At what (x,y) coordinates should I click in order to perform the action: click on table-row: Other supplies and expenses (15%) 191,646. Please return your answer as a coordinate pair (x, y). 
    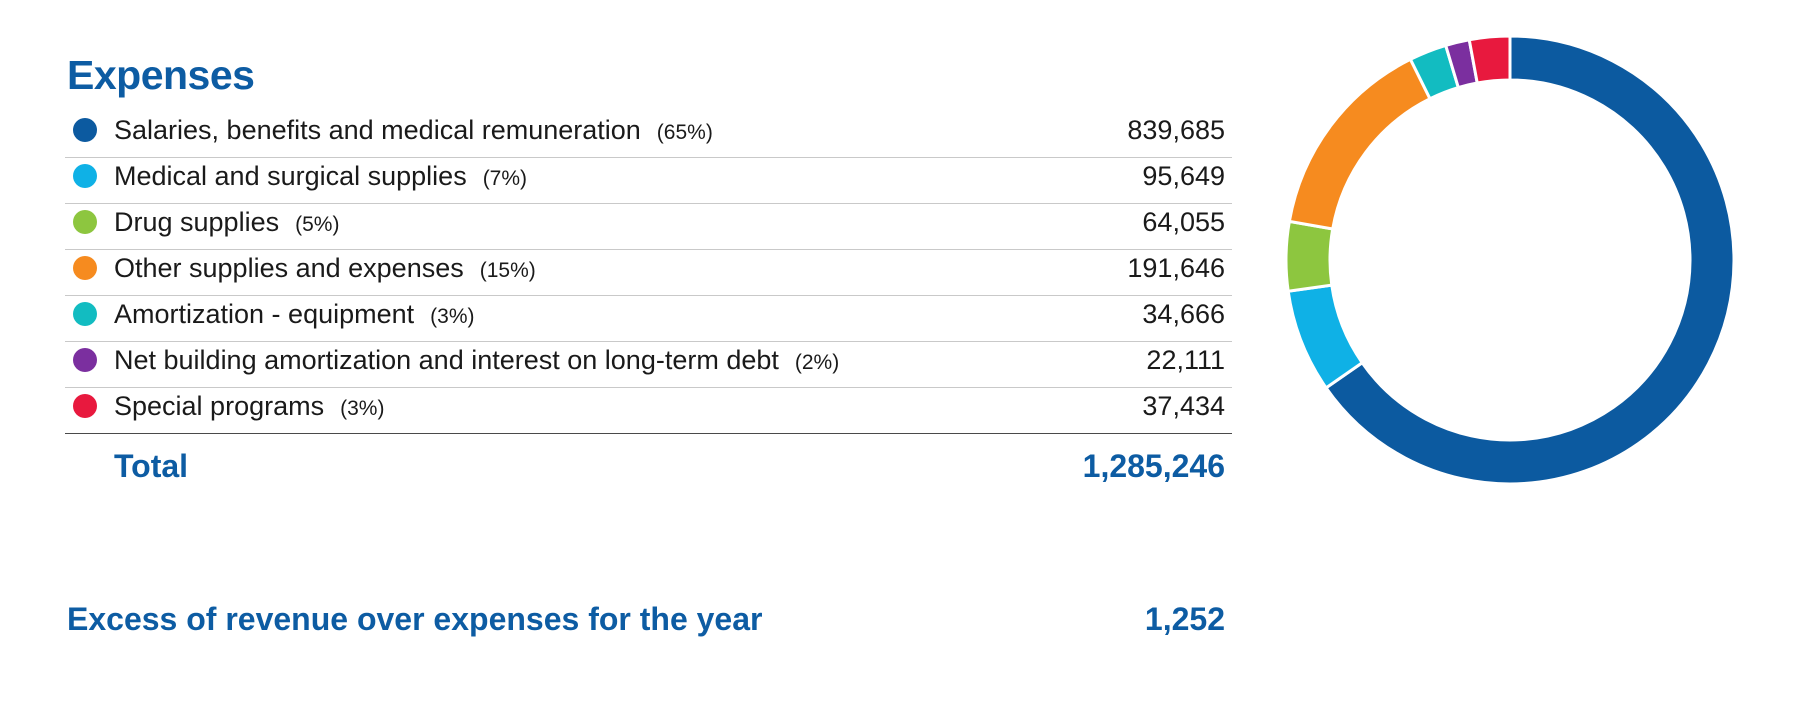
    Looking at the image, I should click on (648, 273).